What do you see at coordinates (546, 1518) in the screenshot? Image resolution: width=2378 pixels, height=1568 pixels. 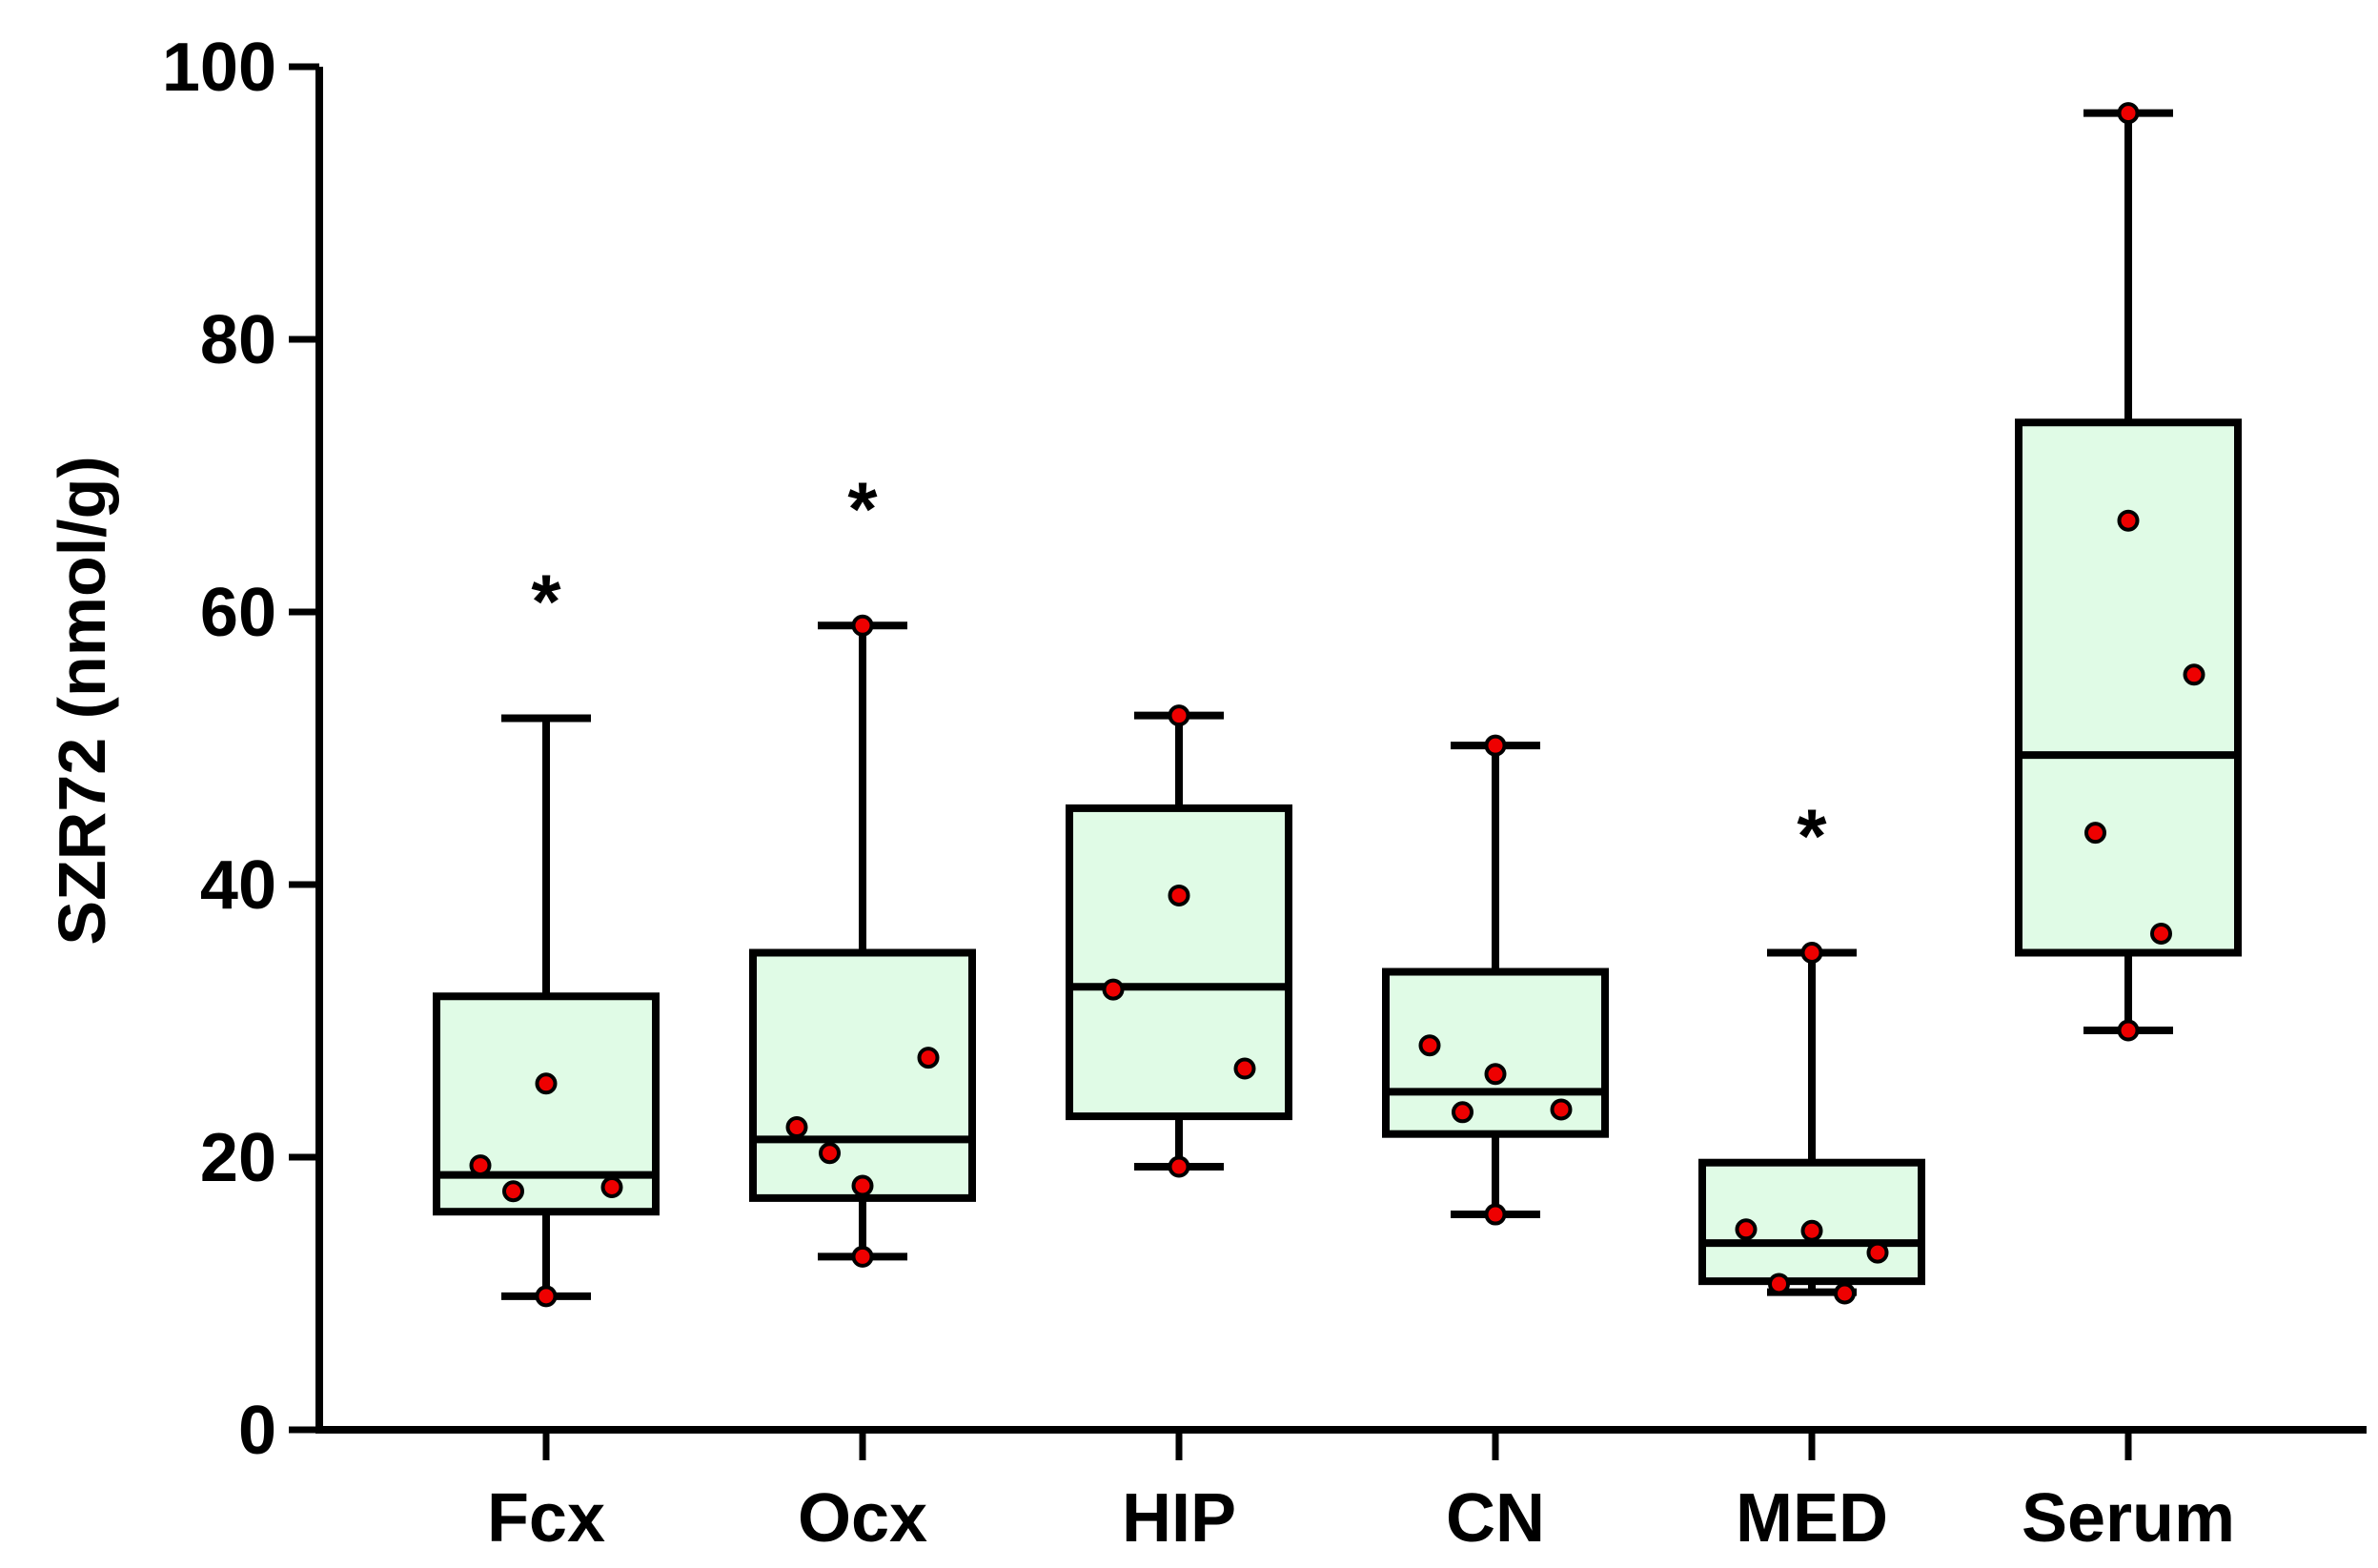 I see `x-tick-label-fcx: Fcx` at bounding box center [546, 1518].